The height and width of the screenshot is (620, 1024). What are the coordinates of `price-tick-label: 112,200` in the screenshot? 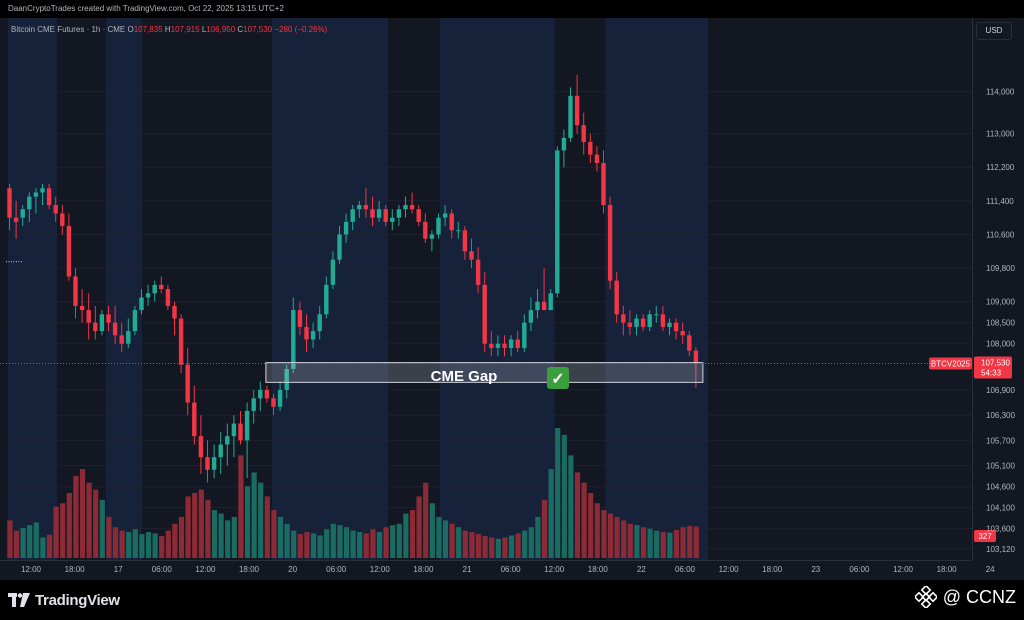 It's located at (1000, 167).